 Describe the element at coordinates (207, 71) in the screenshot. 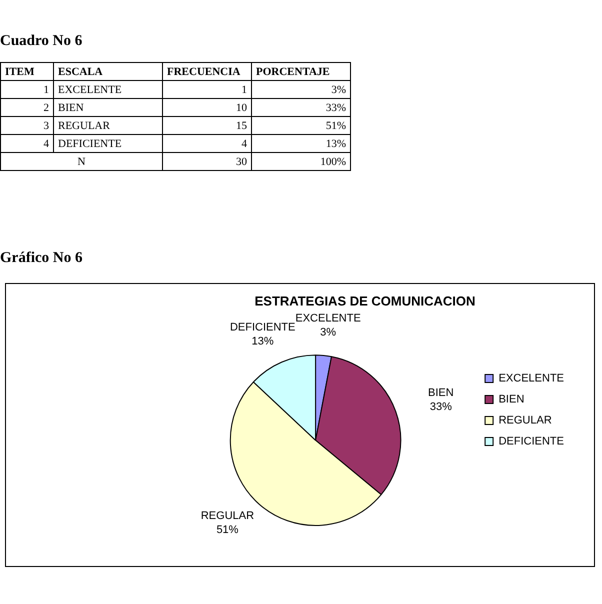

I see `text: FRECUENCIA` at that location.